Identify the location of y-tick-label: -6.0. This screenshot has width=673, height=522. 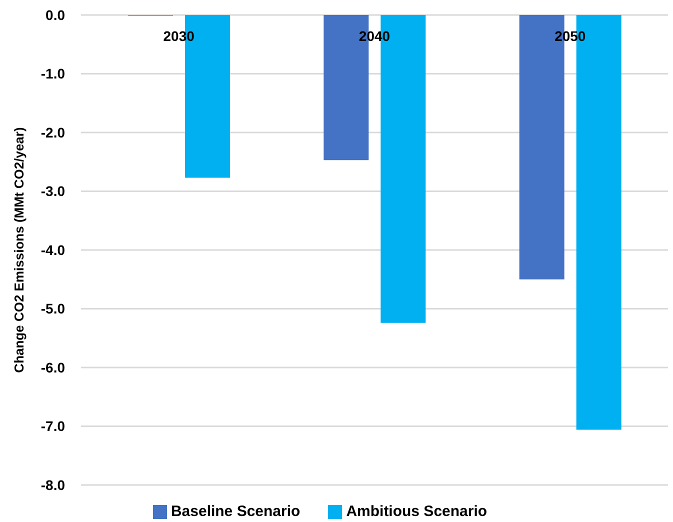
(53, 367).